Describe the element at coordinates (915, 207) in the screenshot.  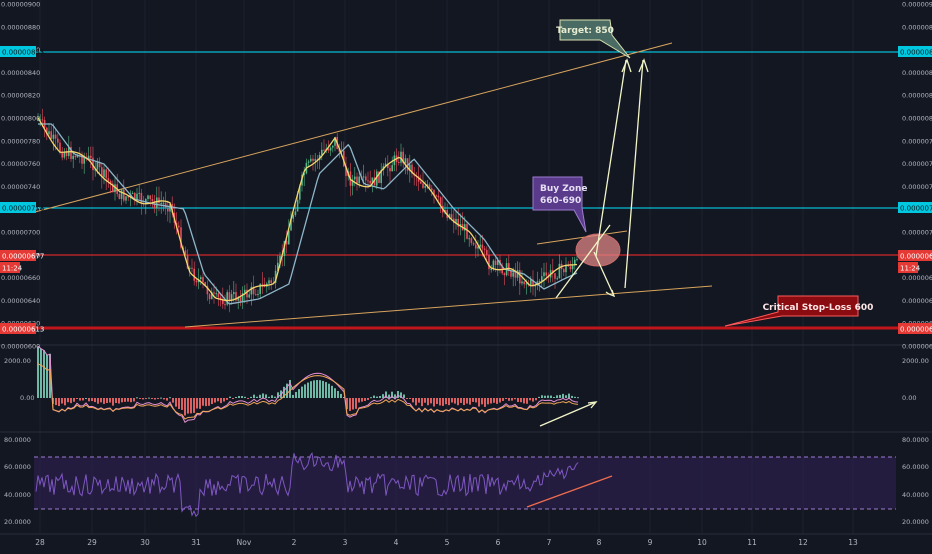
I see `badge-resistance-right` at that location.